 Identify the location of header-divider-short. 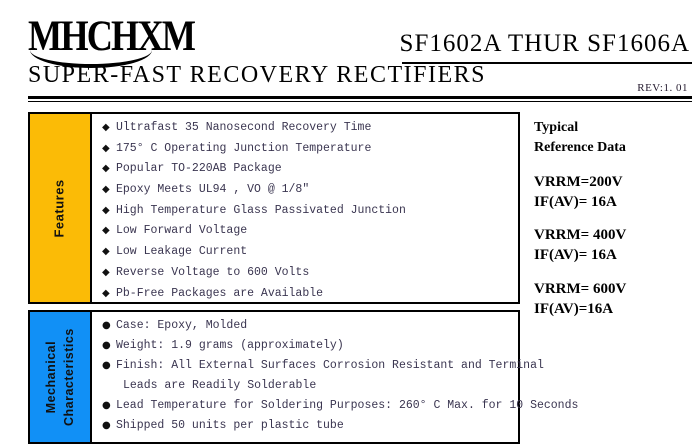
(314, 97).